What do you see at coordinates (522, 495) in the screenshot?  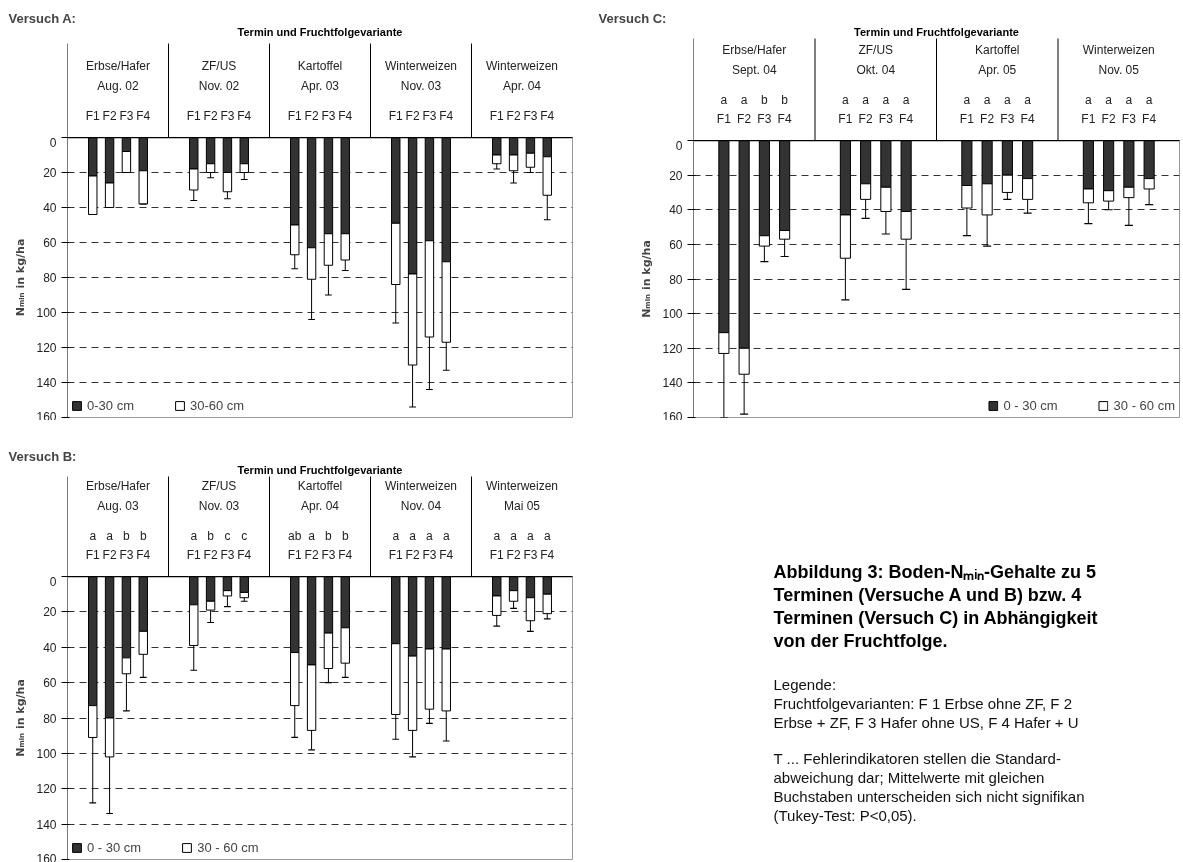 I see `text: Winterweizen Mai 05` at bounding box center [522, 495].